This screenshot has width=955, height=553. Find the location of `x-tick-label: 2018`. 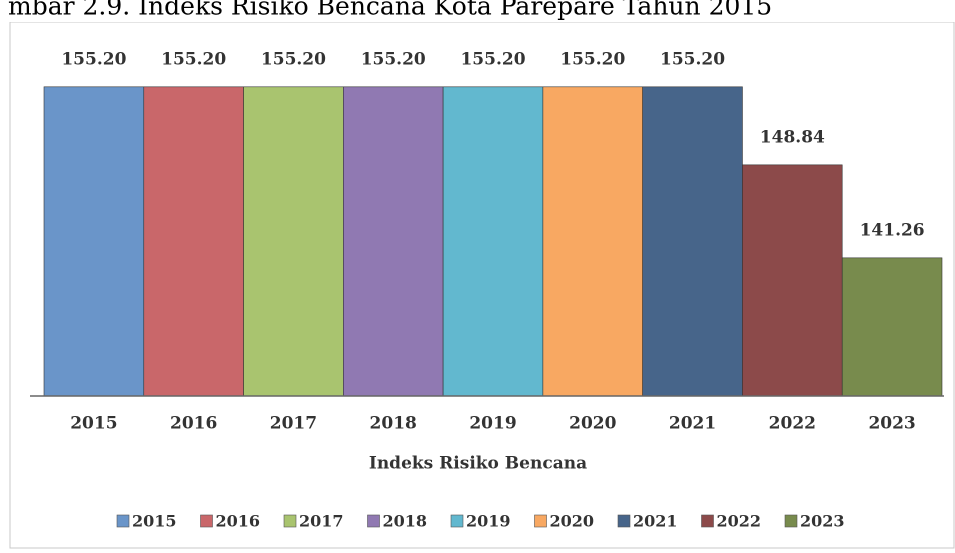

x-tick-label: 2018 is located at coordinates (393, 424).